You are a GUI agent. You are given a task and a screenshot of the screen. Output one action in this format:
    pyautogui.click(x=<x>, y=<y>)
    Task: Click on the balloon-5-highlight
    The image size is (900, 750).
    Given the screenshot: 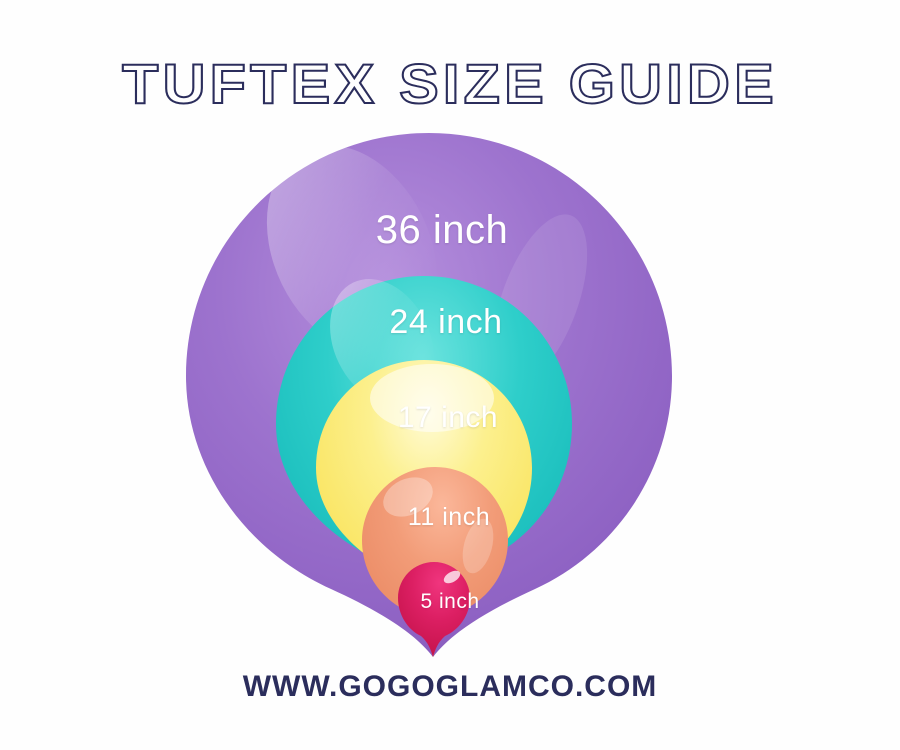 What is the action you would take?
    pyautogui.click(x=452, y=577)
    